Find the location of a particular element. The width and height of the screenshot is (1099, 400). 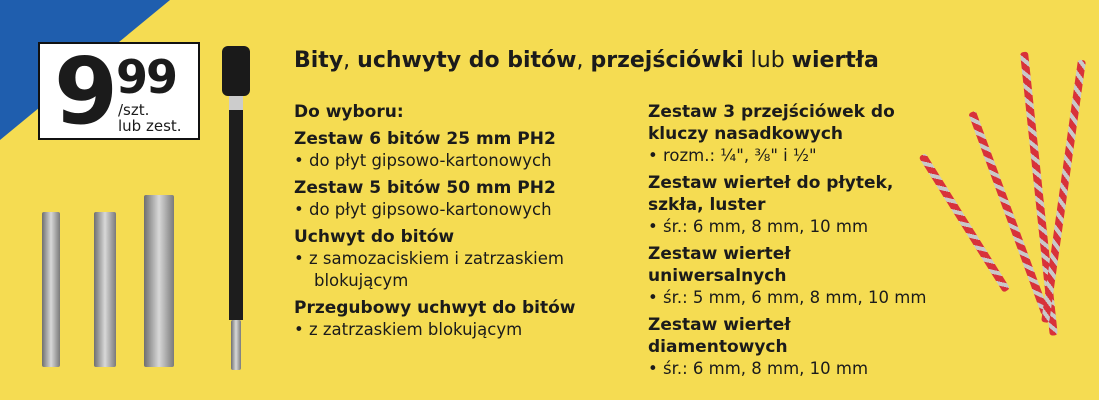

price-main: 9 is located at coordinates (86, 91).